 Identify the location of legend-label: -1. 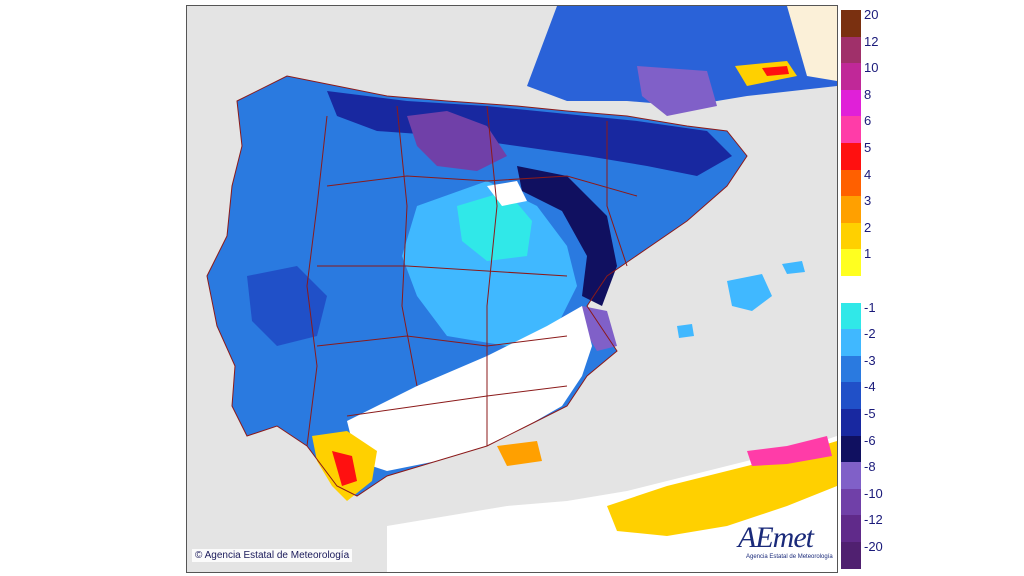
(870, 307).